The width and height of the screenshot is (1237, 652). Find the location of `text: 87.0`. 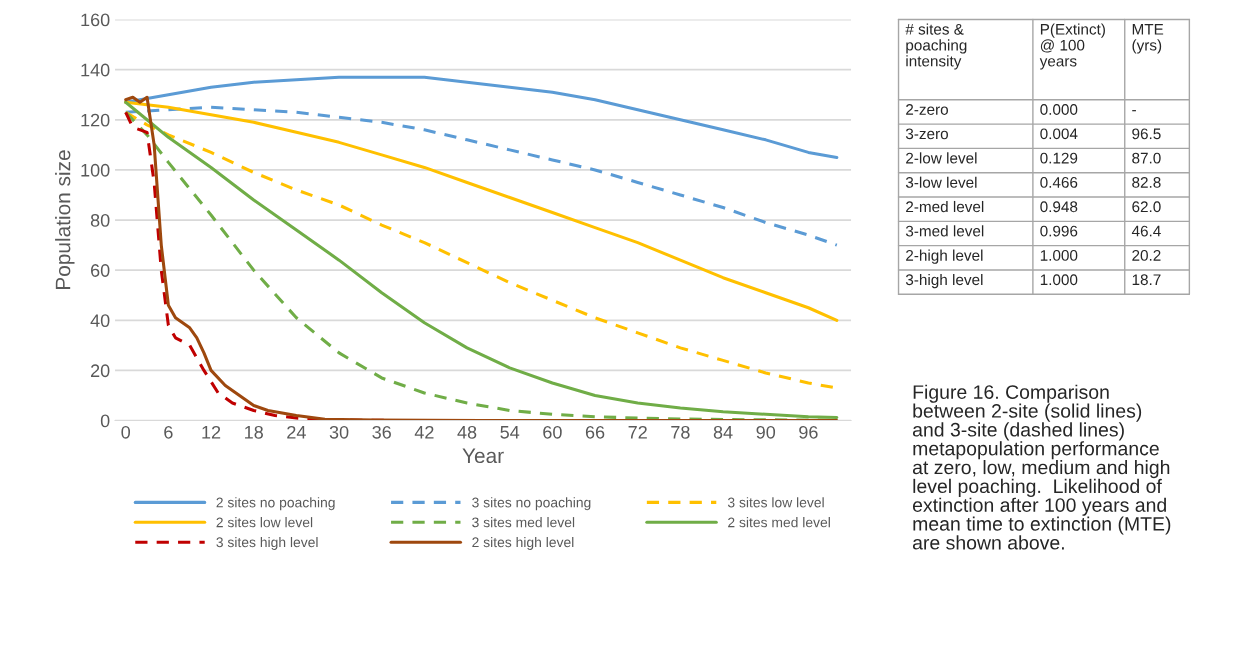

text: 87.0 is located at coordinates (1146, 158).